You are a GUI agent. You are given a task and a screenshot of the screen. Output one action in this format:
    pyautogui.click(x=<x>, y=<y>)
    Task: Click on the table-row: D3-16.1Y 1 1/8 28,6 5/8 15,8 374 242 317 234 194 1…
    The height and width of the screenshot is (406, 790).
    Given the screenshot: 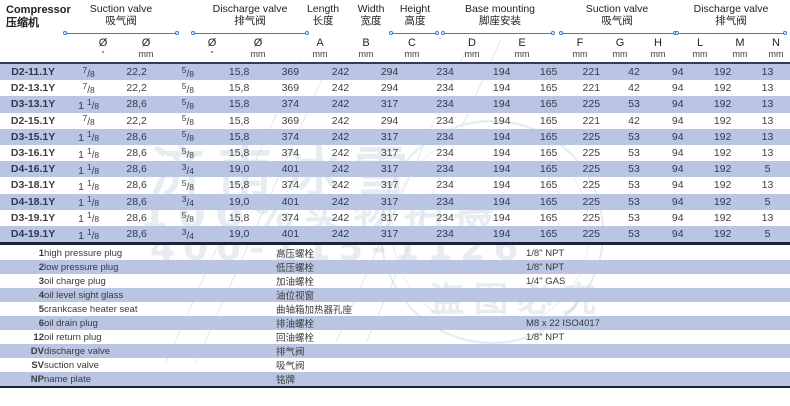 What is the action you would take?
    pyautogui.click(x=395, y=153)
    